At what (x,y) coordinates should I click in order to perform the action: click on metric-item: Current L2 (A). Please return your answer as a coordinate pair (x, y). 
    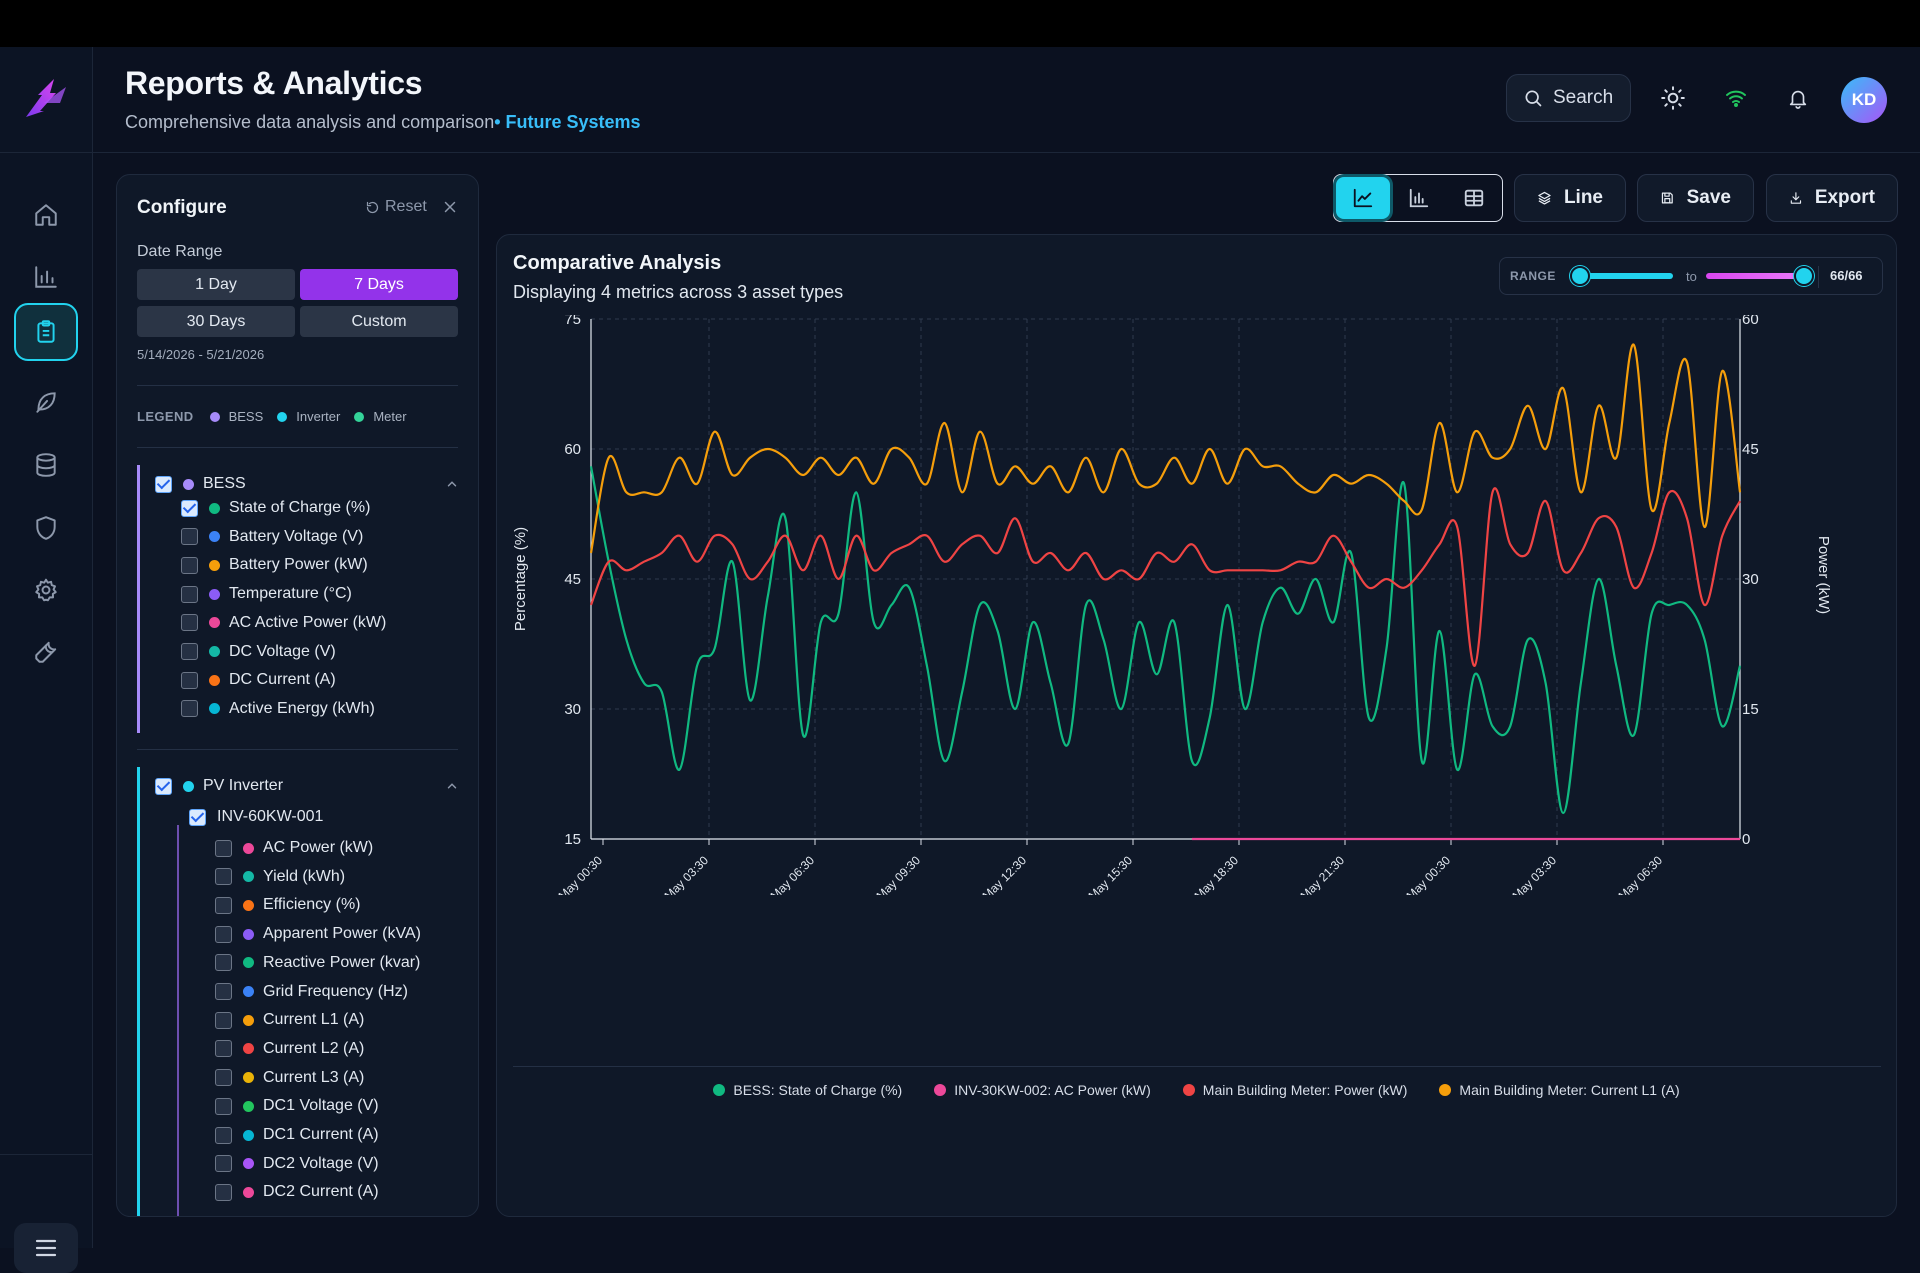
    Looking at the image, I should click on (289, 1049).